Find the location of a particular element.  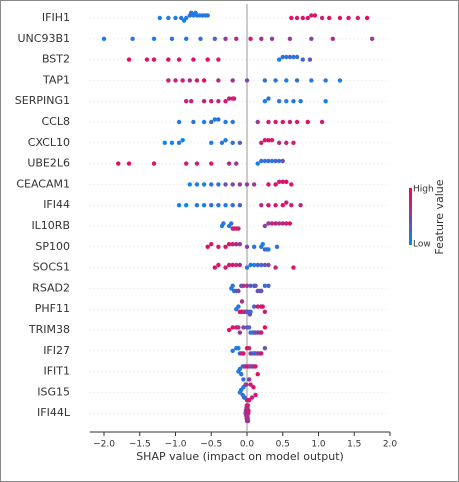

y-tick-label: IFIH1 is located at coordinates (56, 17).